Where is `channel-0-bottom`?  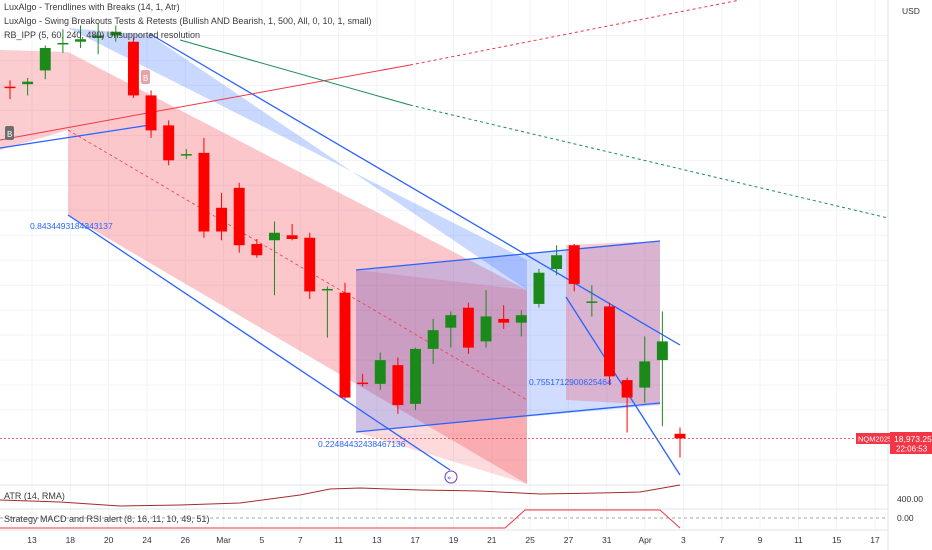
channel-0-bottom is located at coordinates (75, 136).